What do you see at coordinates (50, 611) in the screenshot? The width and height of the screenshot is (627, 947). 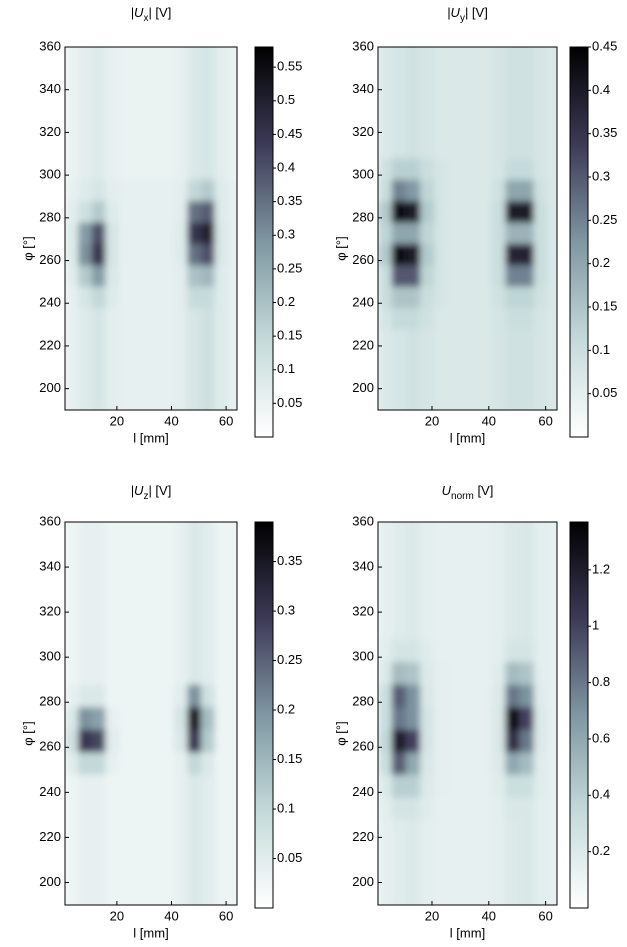 I see `y-tick-label: 320` at bounding box center [50, 611].